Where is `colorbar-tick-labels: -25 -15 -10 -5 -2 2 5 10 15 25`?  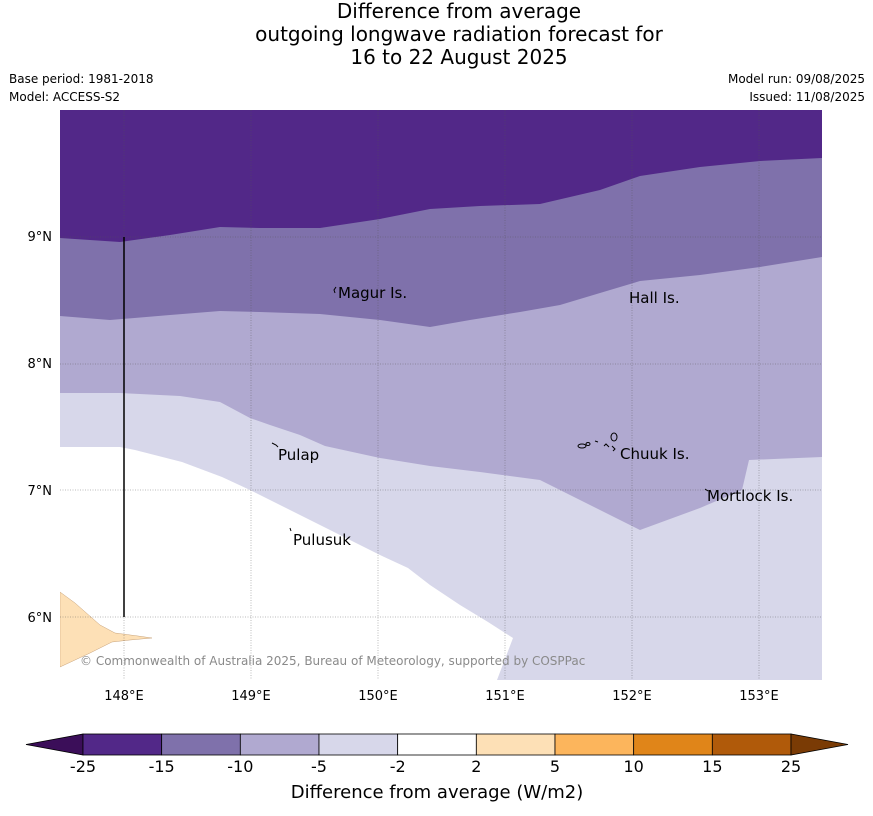 colorbar-tick-labels: -25 -15 -10 -5 -2 2 5 10 15 25 is located at coordinates (435, 766).